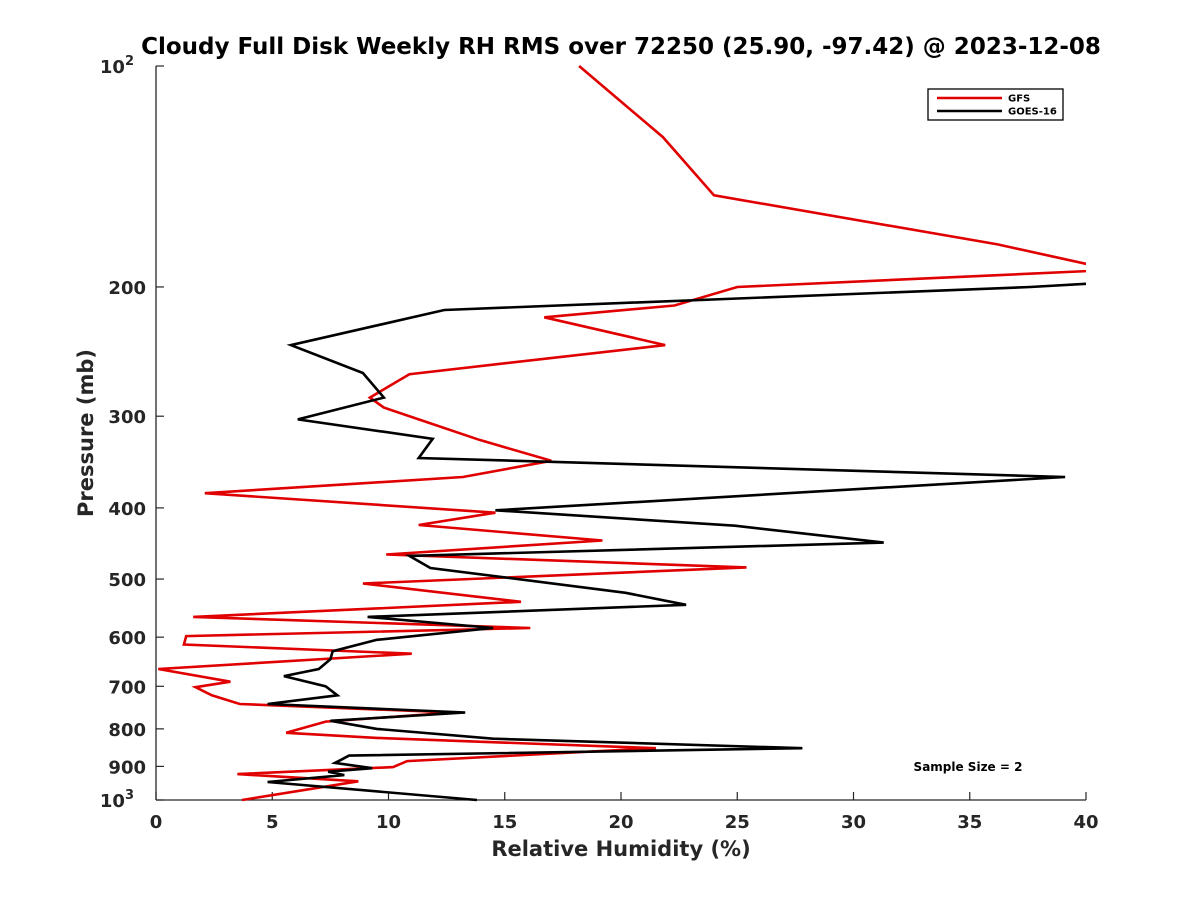  I want to click on y-tick-label: 400, so click(127, 509).